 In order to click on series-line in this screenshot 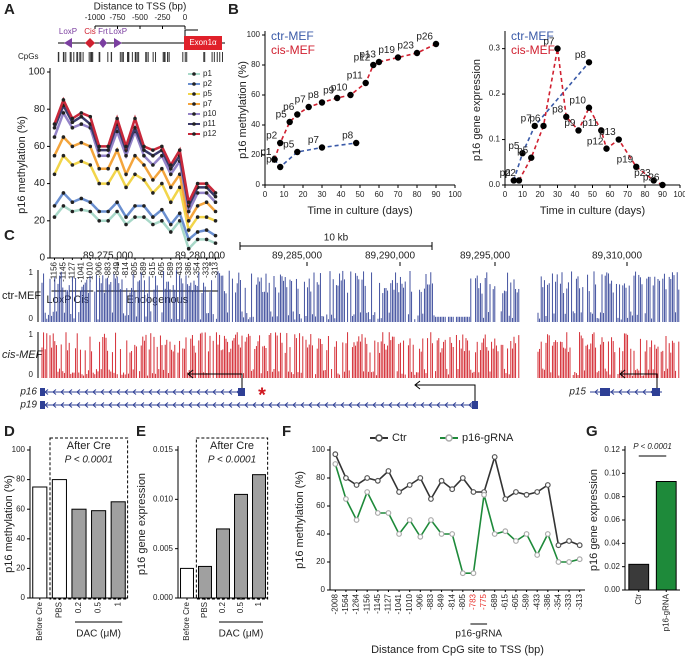, I will do `click(457, 518)`.